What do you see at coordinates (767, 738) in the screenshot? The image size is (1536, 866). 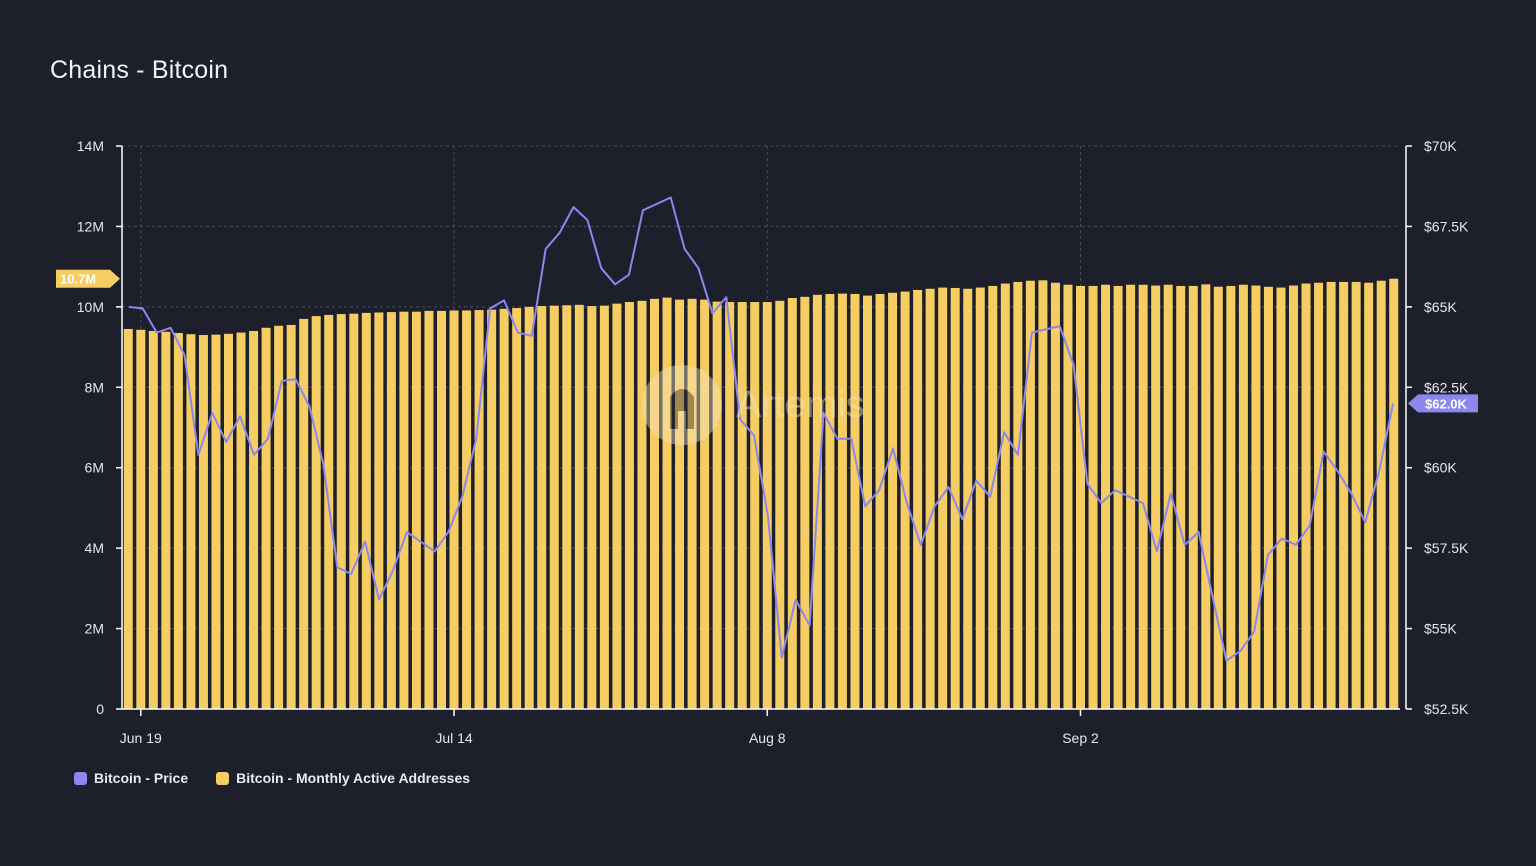 I see `x-axis-tick-label: Aug 8` at bounding box center [767, 738].